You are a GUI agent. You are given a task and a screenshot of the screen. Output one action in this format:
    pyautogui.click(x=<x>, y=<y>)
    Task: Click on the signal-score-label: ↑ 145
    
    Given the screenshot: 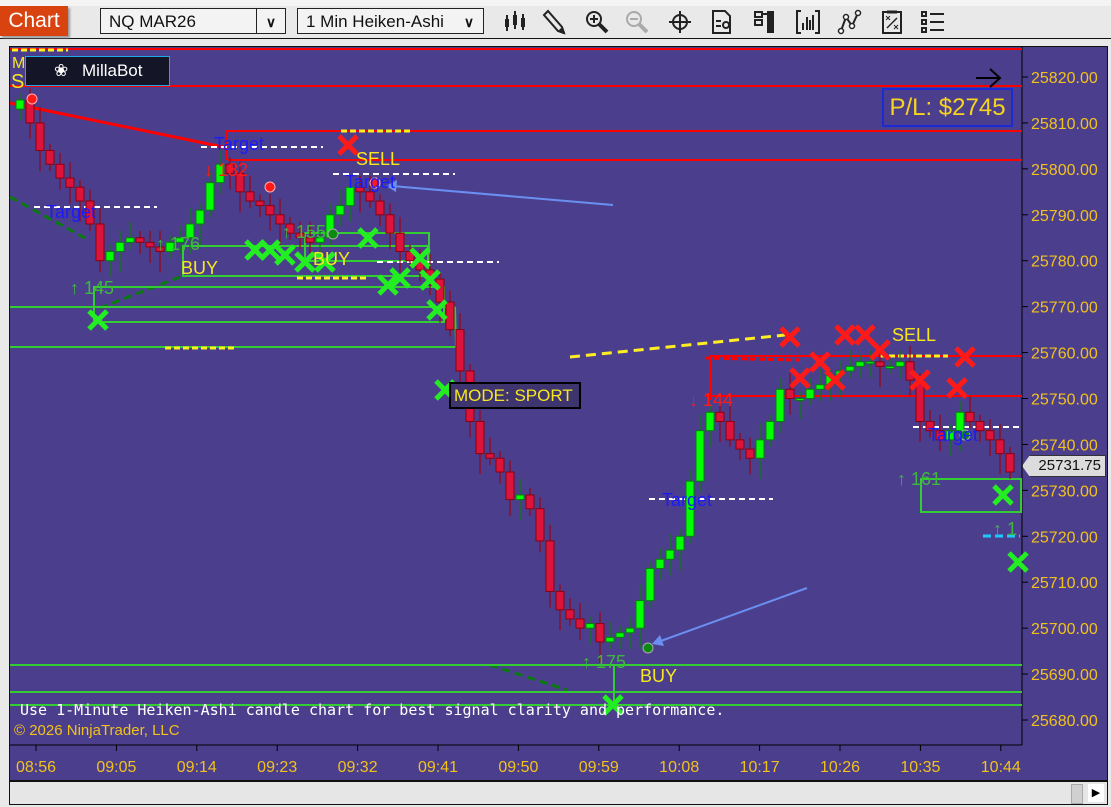 What is the action you would take?
    pyautogui.click(x=92, y=288)
    